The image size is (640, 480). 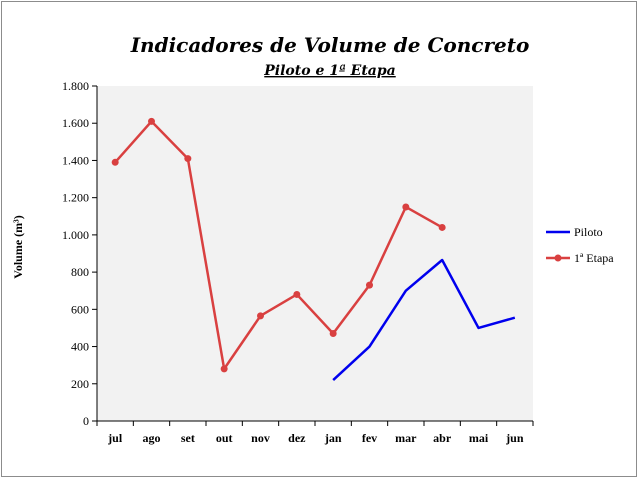 I want to click on legend: Piloto 1ª Etapa, so click(x=580, y=245).